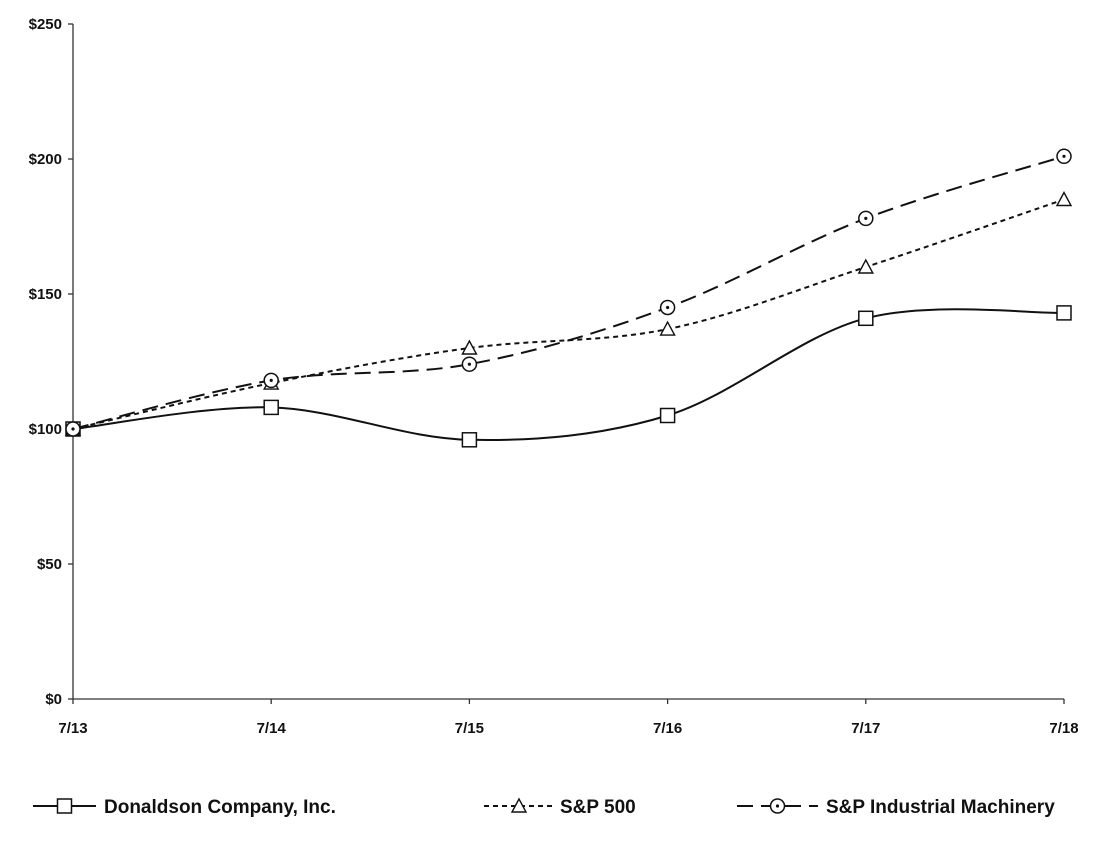 This screenshot has width=1105, height=848. I want to click on x-tick-label: 7/13, so click(72, 728).